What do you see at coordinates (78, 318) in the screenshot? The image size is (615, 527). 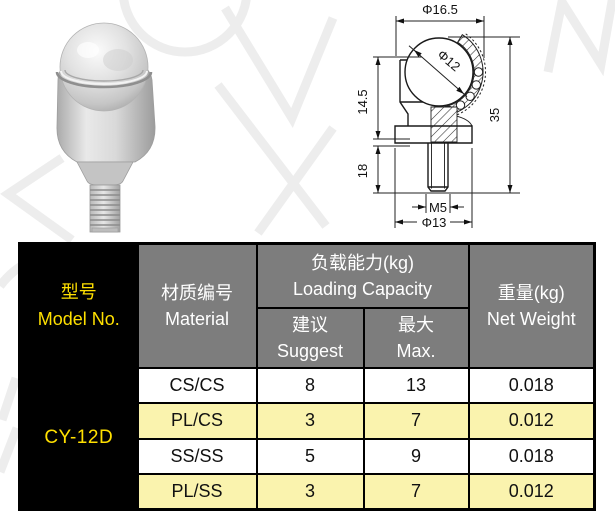 I see `header-model-en: Model No.` at bounding box center [78, 318].